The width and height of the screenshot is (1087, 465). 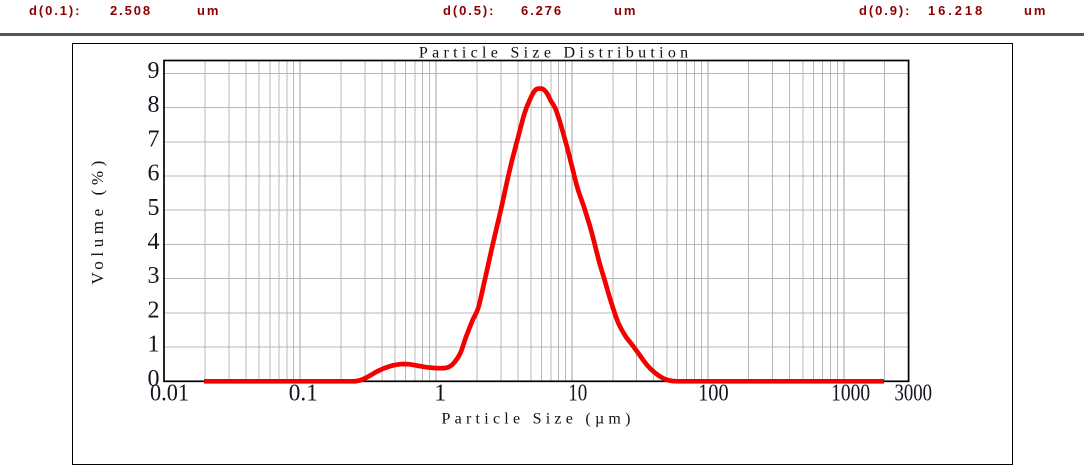 What do you see at coordinates (154, 379) in the screenshot?
I see `svg-text: 0` at bounding box center [154, 379].